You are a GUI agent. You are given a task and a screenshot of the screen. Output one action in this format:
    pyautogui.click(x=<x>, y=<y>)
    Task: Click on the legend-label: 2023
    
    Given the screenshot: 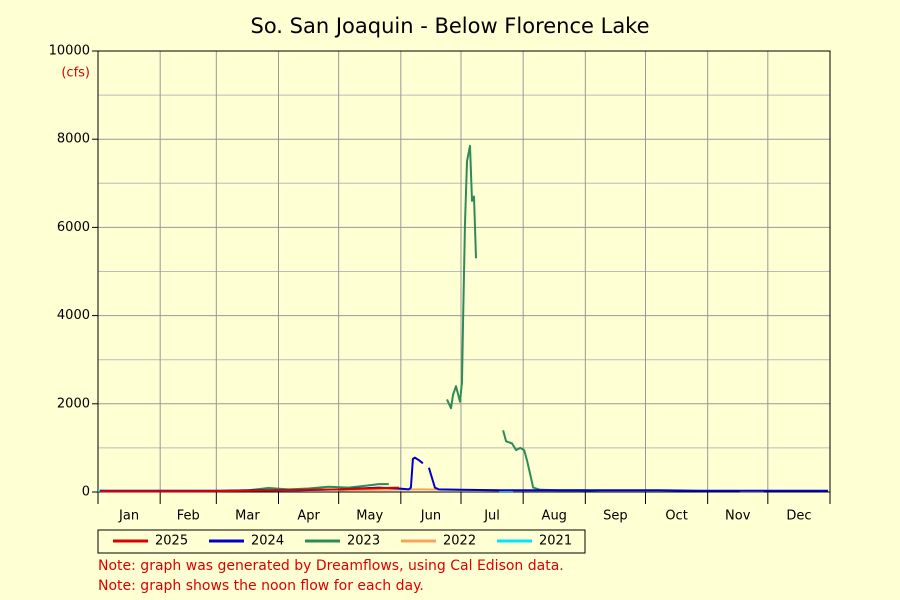 What is the action you would take?
    pyautogui.click(x=363, y=541)
    